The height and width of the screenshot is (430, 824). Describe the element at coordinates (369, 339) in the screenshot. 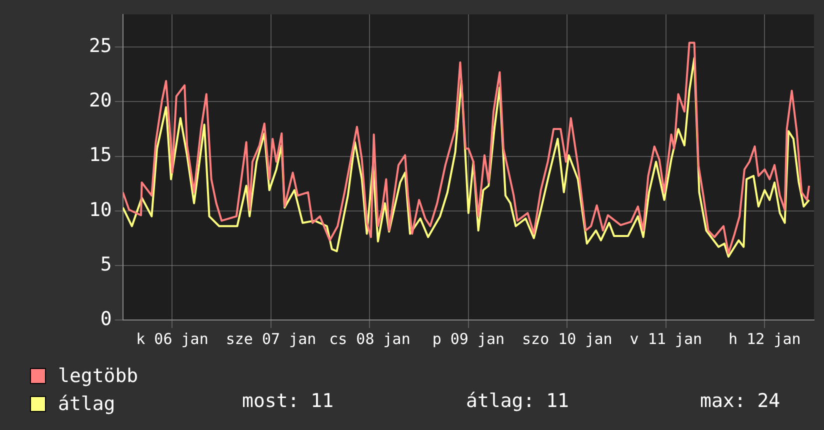

I see `x-tick-label: cs 08 jan` at that location.